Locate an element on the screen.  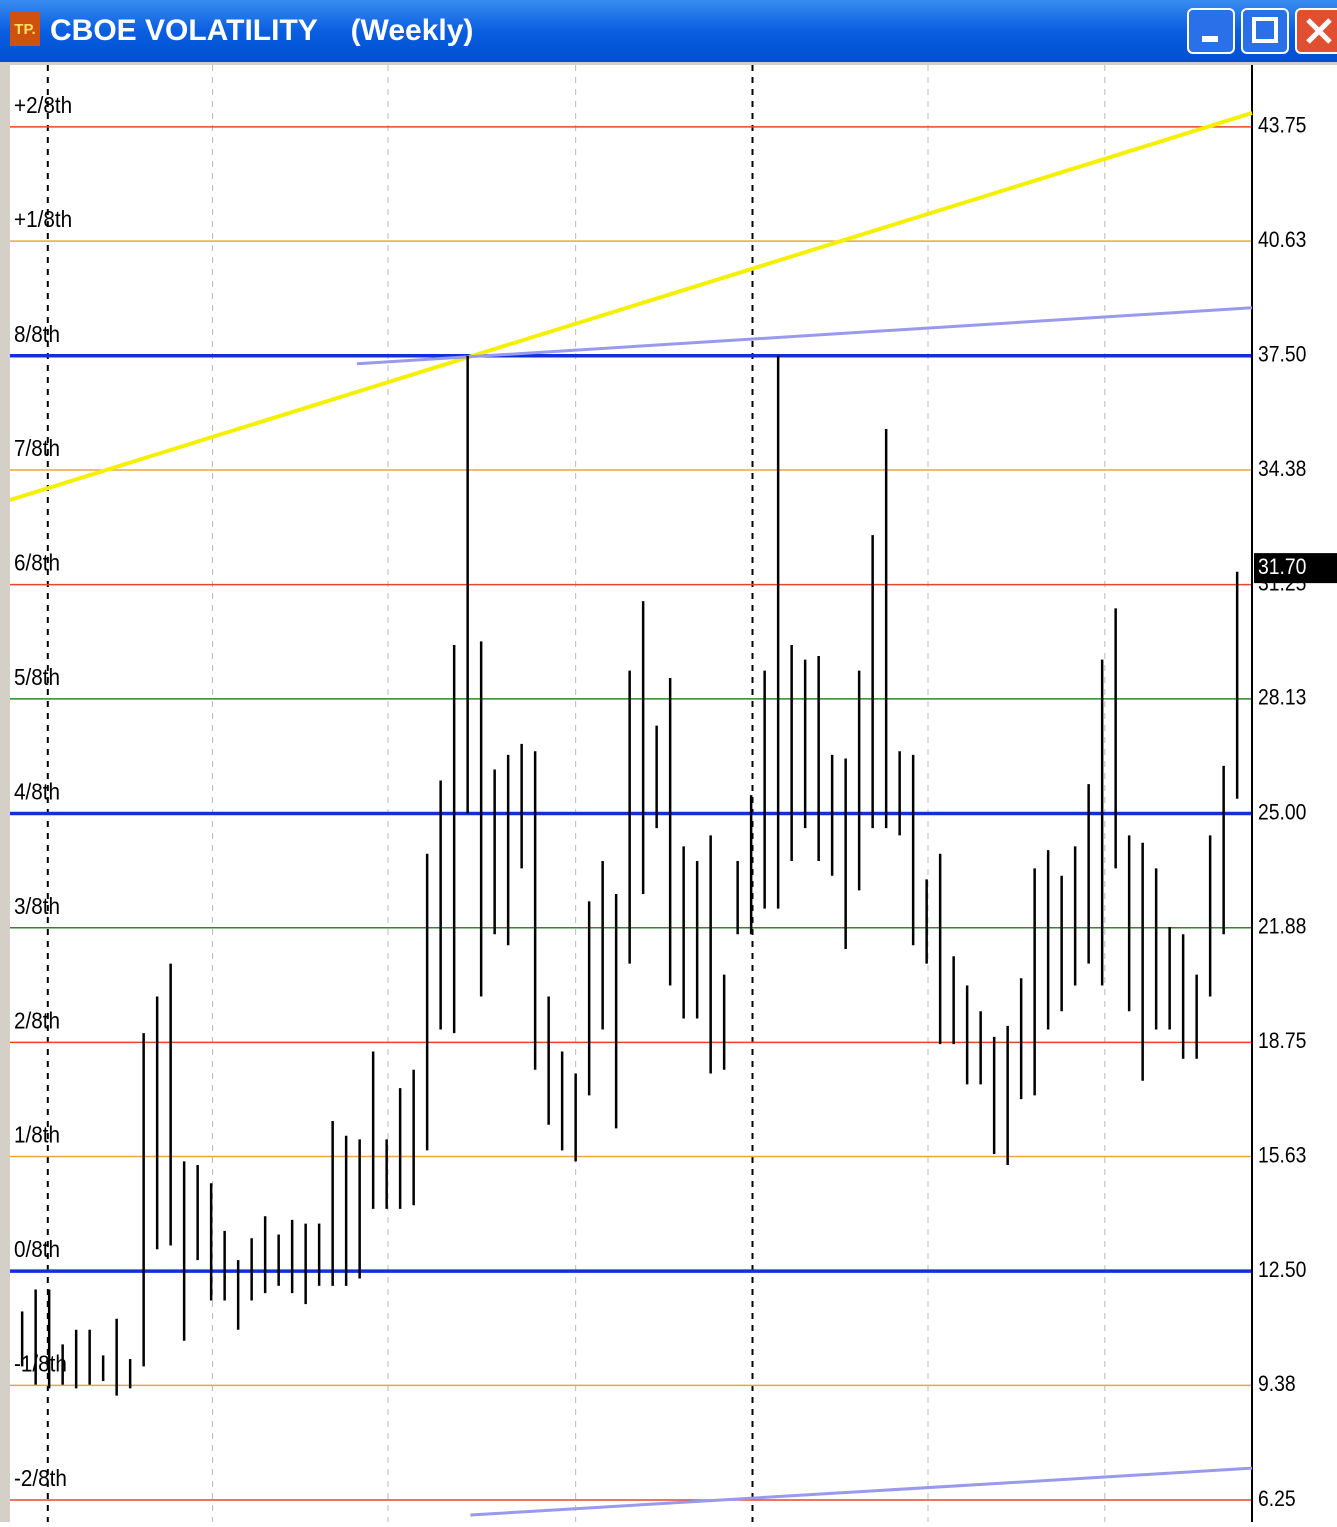
minimize-button is located at coordinates (1211, 31).